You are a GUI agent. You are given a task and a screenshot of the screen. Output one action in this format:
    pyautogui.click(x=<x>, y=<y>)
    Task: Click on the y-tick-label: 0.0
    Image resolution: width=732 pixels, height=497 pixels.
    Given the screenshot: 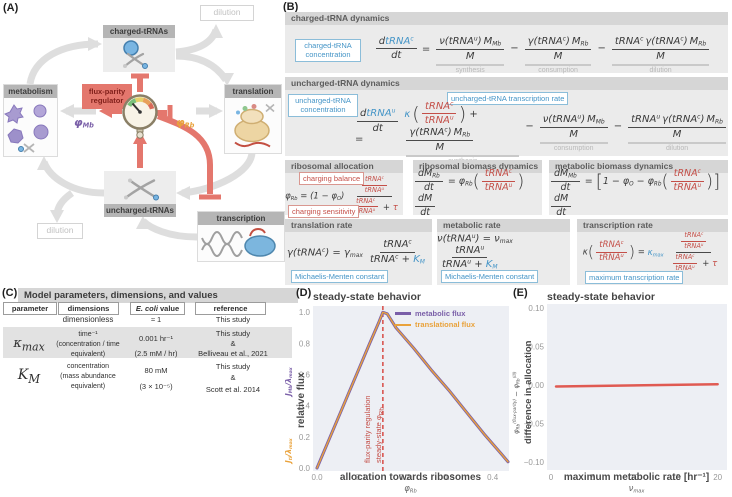 What is the action you would take?
    pyautogui.click(x=305, y=468)
    